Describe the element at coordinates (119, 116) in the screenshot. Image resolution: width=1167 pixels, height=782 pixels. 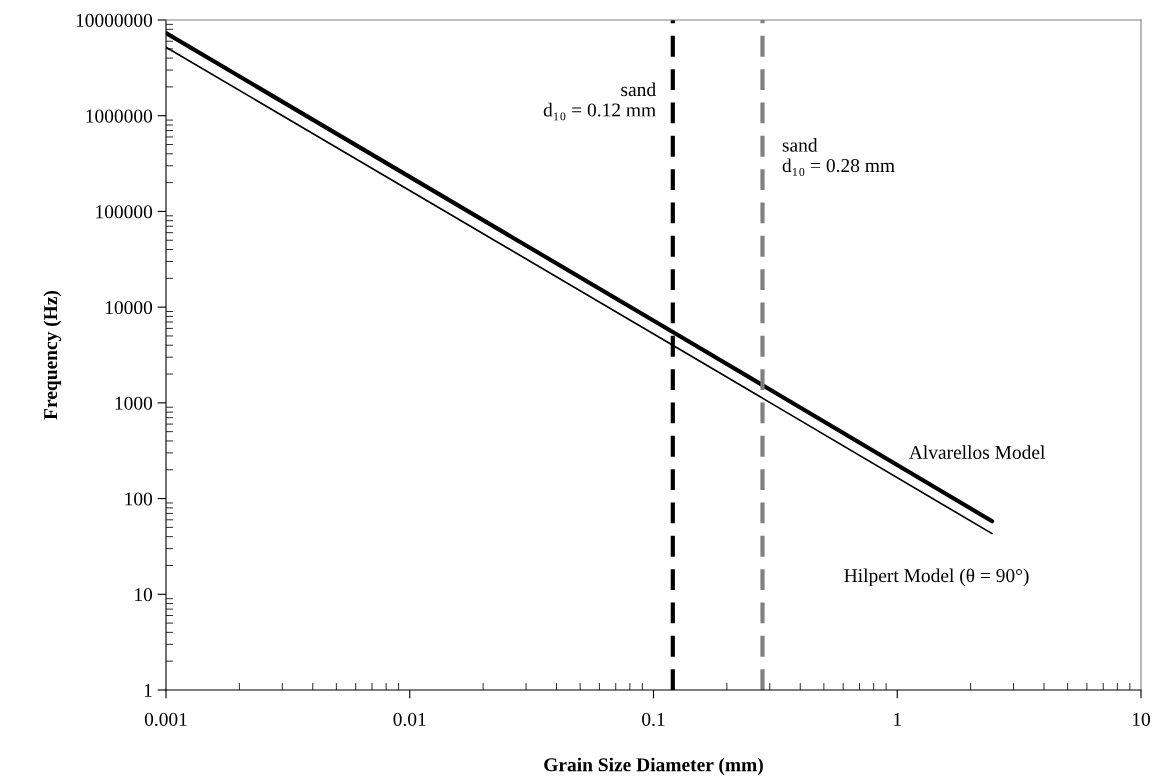
I see `y-tick-label: 1000000` at that location.